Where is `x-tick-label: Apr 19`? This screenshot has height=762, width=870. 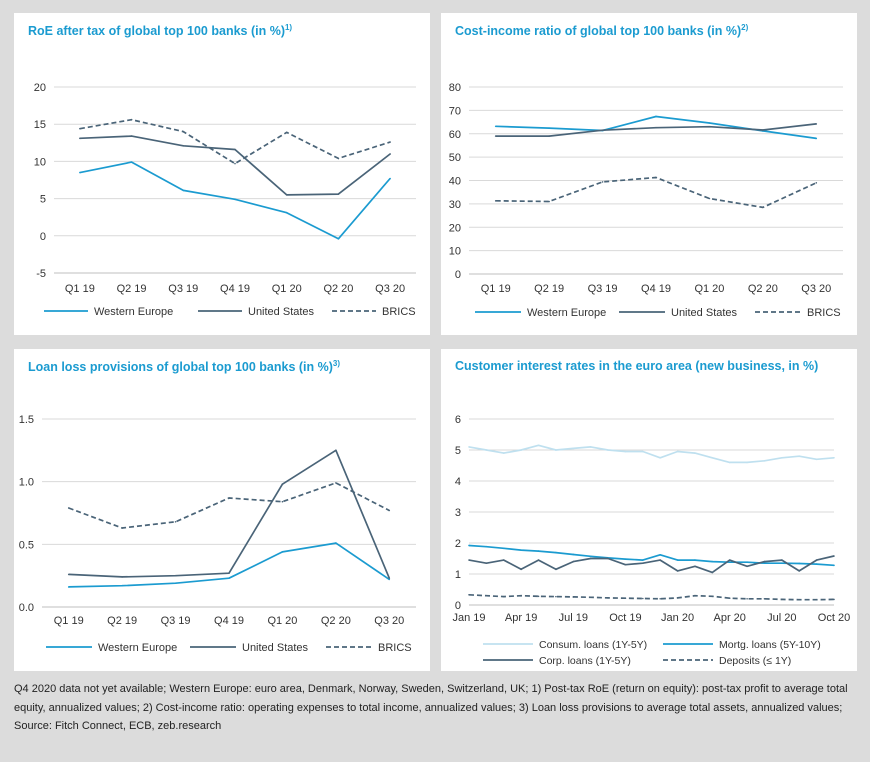 x-tick-label: Apr 19 is located at coordinates (521, 618).